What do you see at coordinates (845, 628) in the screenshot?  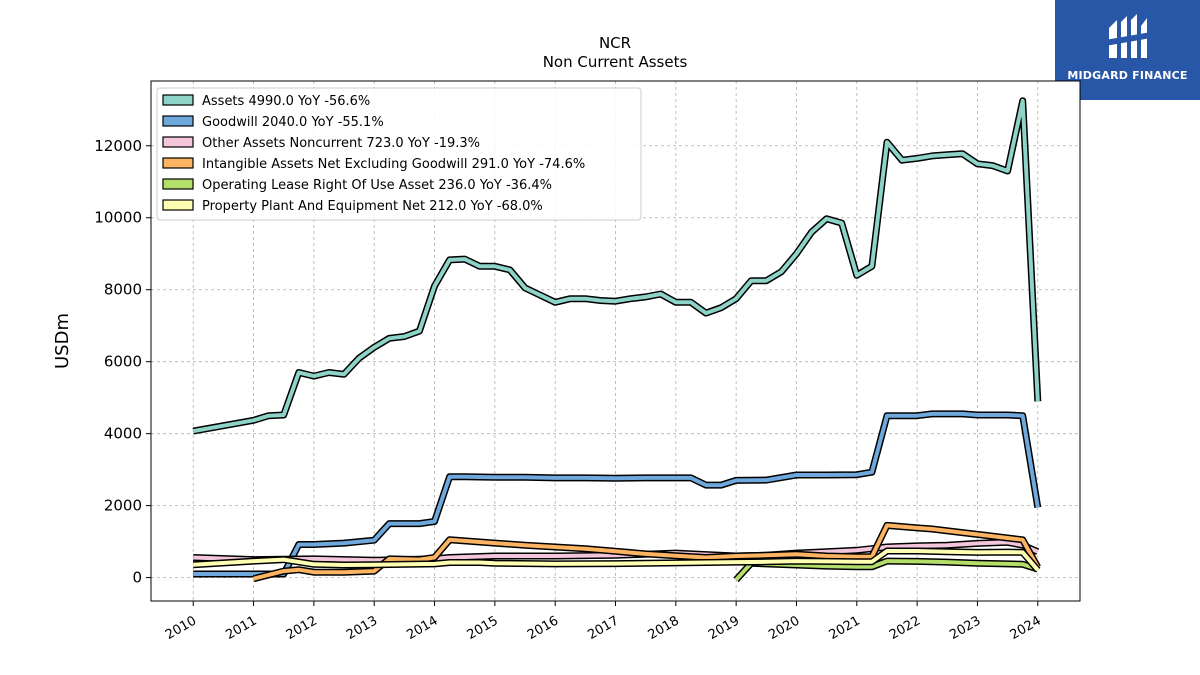 I see `x-tick-label: 2021` at bounding box center [845, 628].